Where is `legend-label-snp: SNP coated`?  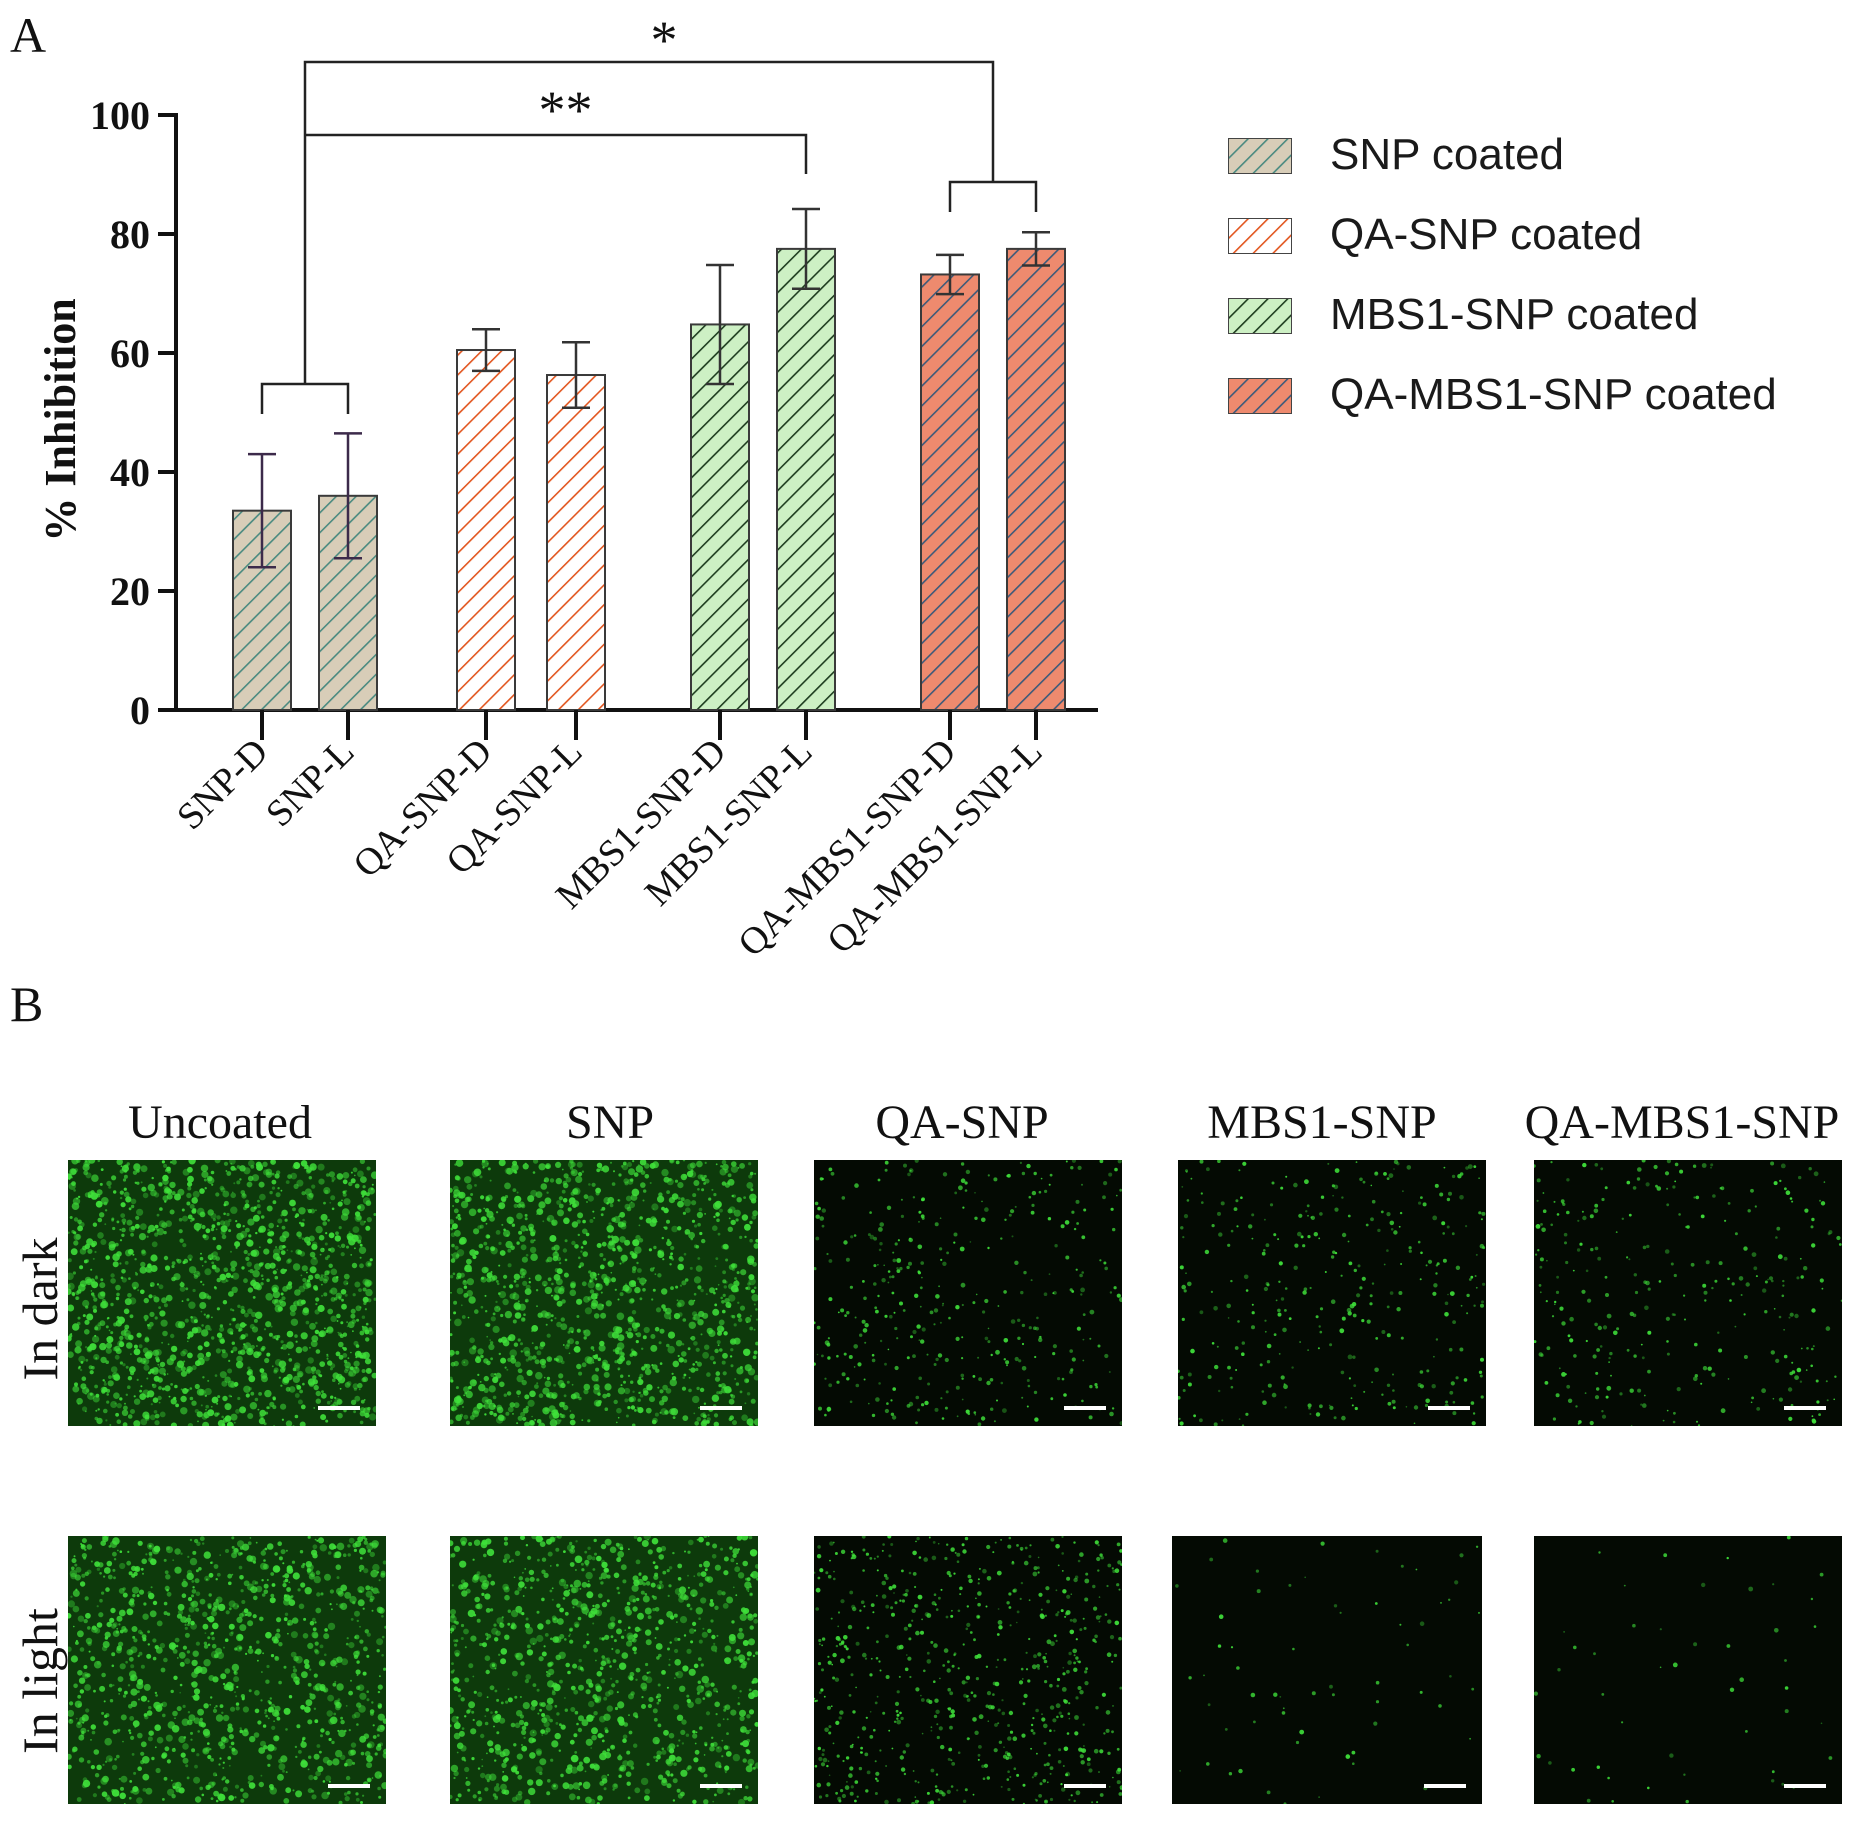 legend-label-snp: SNP coated is located at coordinates (1447, 155).